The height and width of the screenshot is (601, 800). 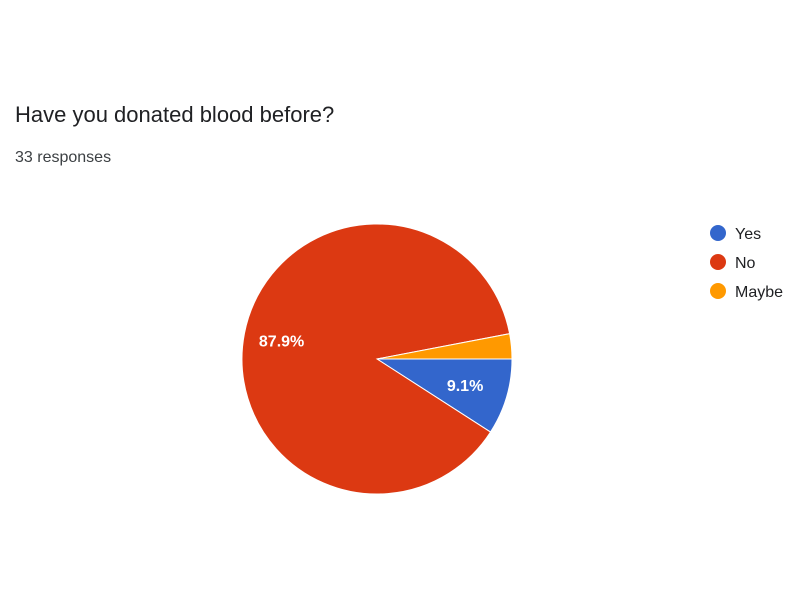 I want to click on pie-slice-maybe, so click(x=444, y=346).